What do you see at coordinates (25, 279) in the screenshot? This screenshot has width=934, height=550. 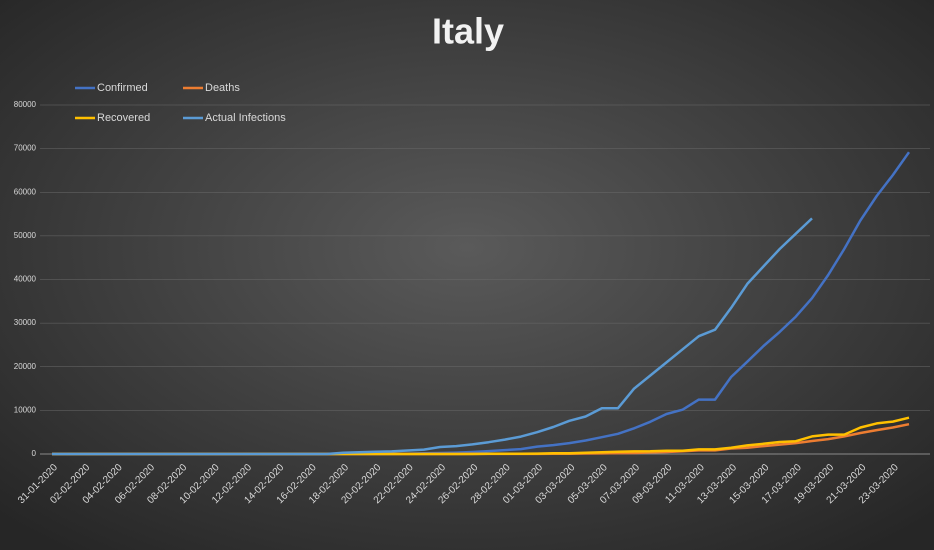 I see `y-tick-label: 40000` at bounding box center [25, 279].